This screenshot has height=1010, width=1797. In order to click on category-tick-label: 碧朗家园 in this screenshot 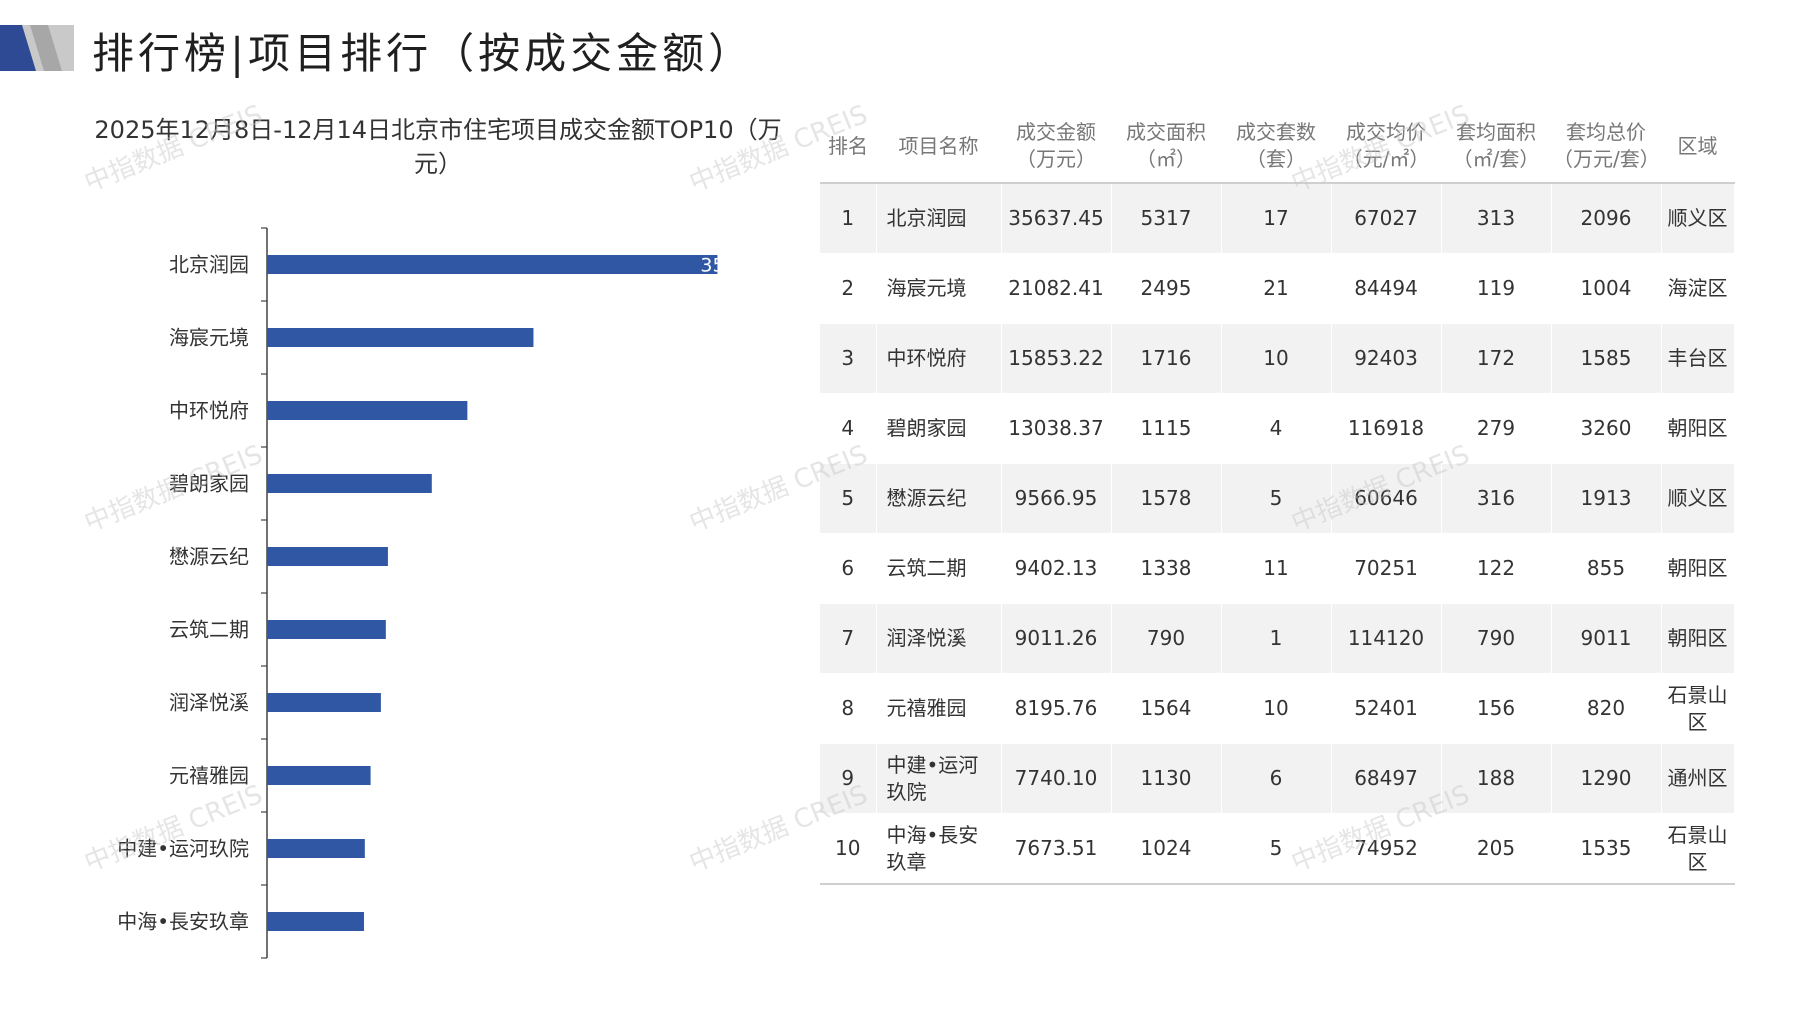, I will do `click(209, 484)`.